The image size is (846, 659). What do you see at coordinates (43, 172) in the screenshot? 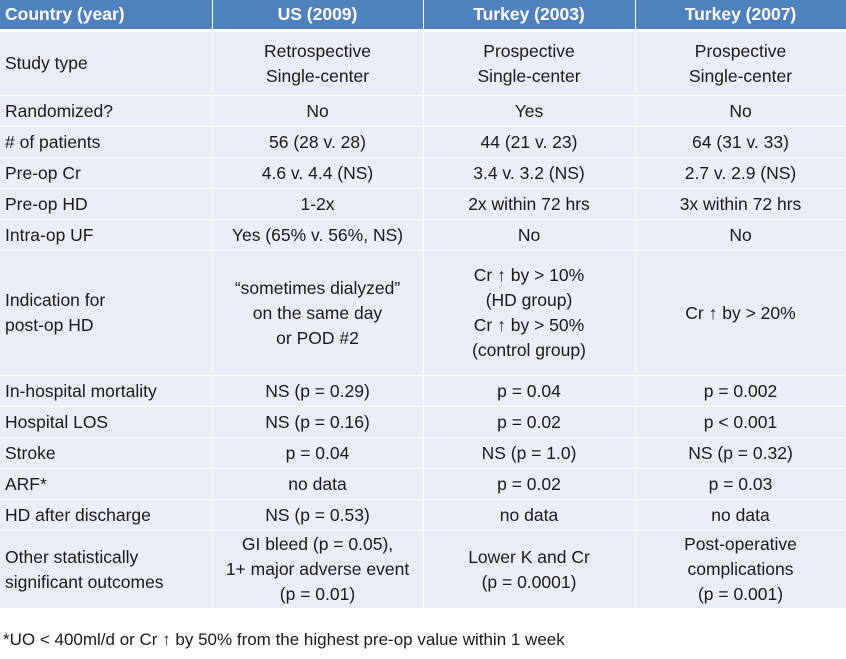
I see `row-label: Pre-op Cr` at bounding box center [43, 172].